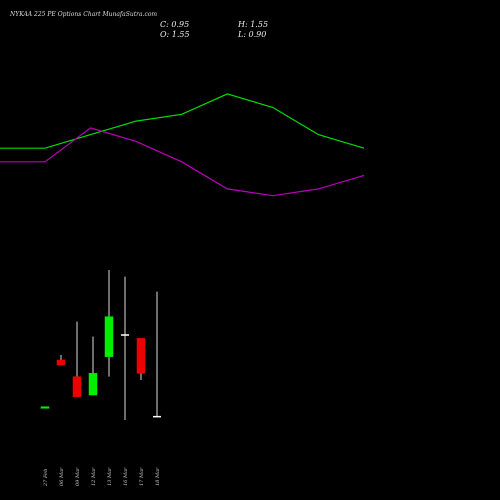  What do you see at coordinates (251, 34) in the screenshot?
I see `low-value: L: 0.90` at bounding box center [251, 34].